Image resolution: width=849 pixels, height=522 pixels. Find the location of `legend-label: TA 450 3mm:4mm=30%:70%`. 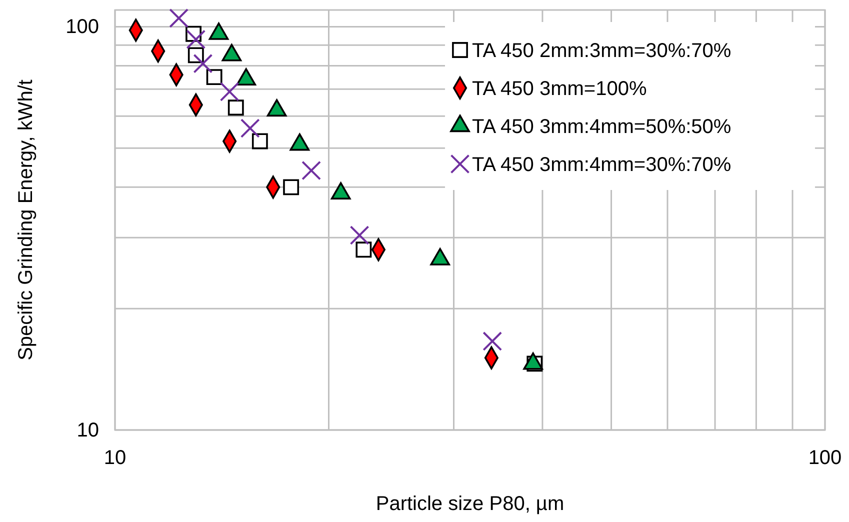

legend-label: TA 450 3mm:4mm=30%:70% is located at coordinates (602, 165).